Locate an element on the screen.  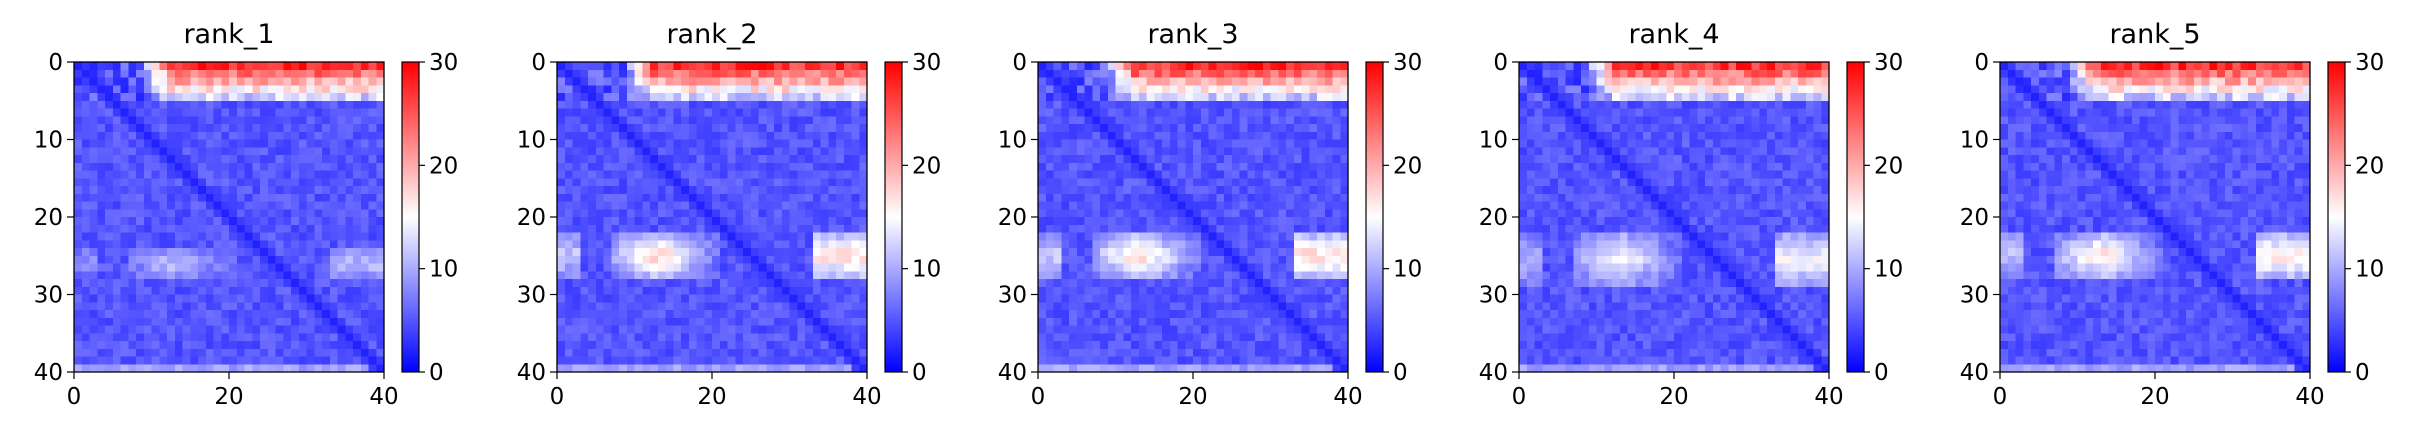
colorbar is located at coordinates (1374, 217).